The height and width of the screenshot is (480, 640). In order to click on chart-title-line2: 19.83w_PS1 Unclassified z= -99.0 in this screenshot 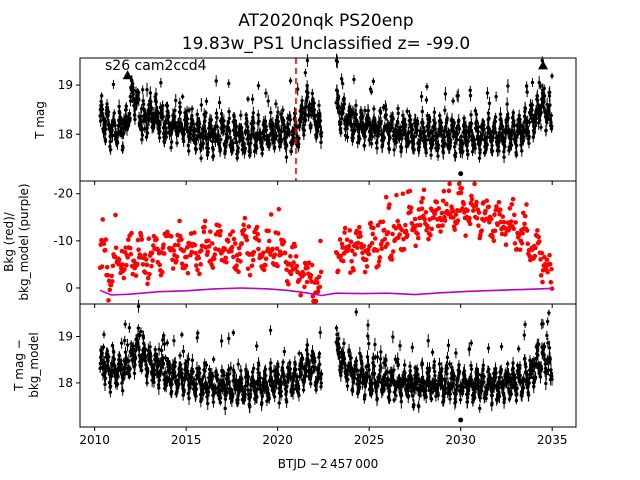, I will do `click(326, 44)`.